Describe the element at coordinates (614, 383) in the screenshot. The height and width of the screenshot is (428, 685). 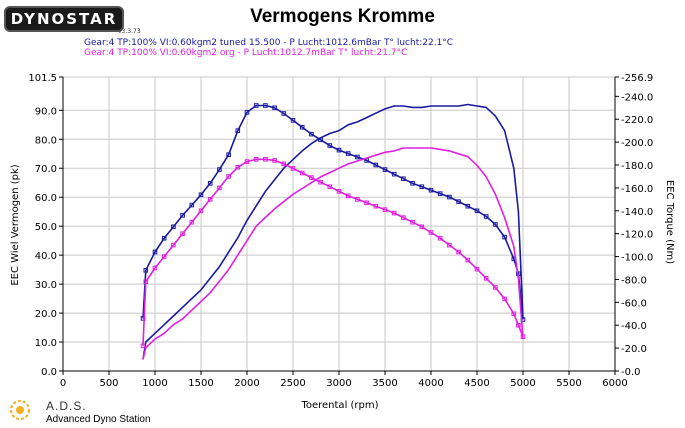
I see `x-tick-label: 6000` at that location.